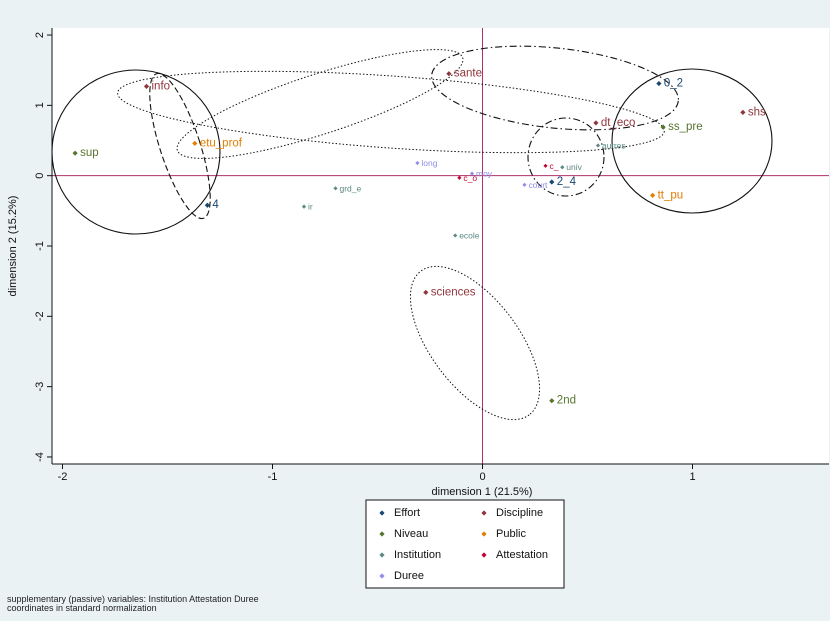 This screenshot has height=621, width=830. Describe the element at coordinates (429, 163) in the screenshot. I see `point-label-long: long` at that location.